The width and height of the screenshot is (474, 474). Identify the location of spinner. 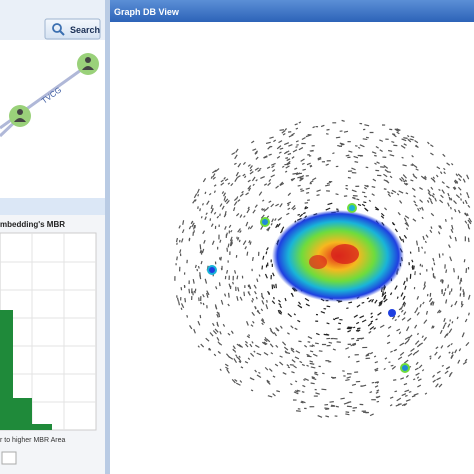
(9, 458).